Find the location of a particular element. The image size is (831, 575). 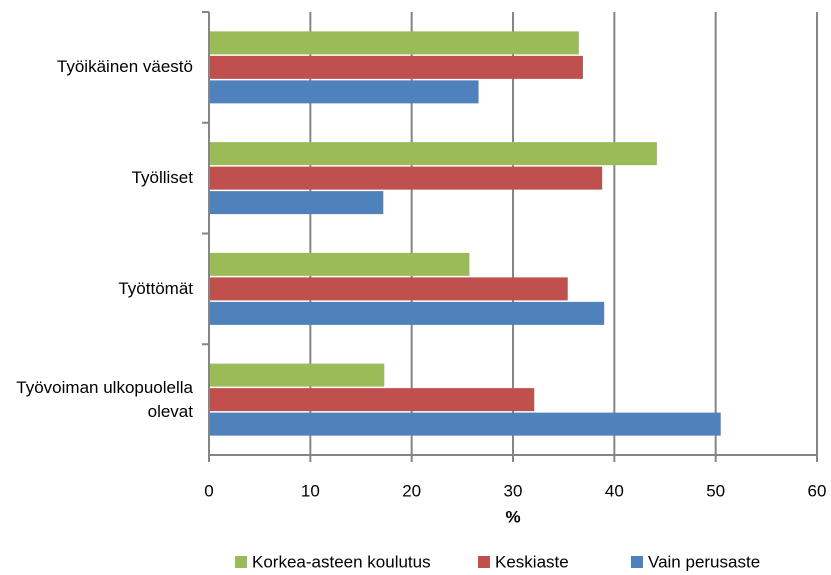

x-tick-label: 10 is located at coordinates (310, 490).